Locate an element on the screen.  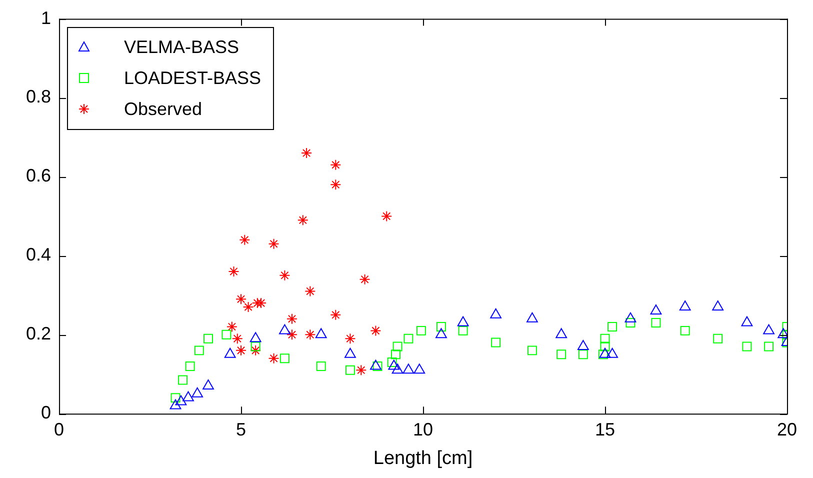
y-tick-label: 0 is located at coordinates (46, 412).